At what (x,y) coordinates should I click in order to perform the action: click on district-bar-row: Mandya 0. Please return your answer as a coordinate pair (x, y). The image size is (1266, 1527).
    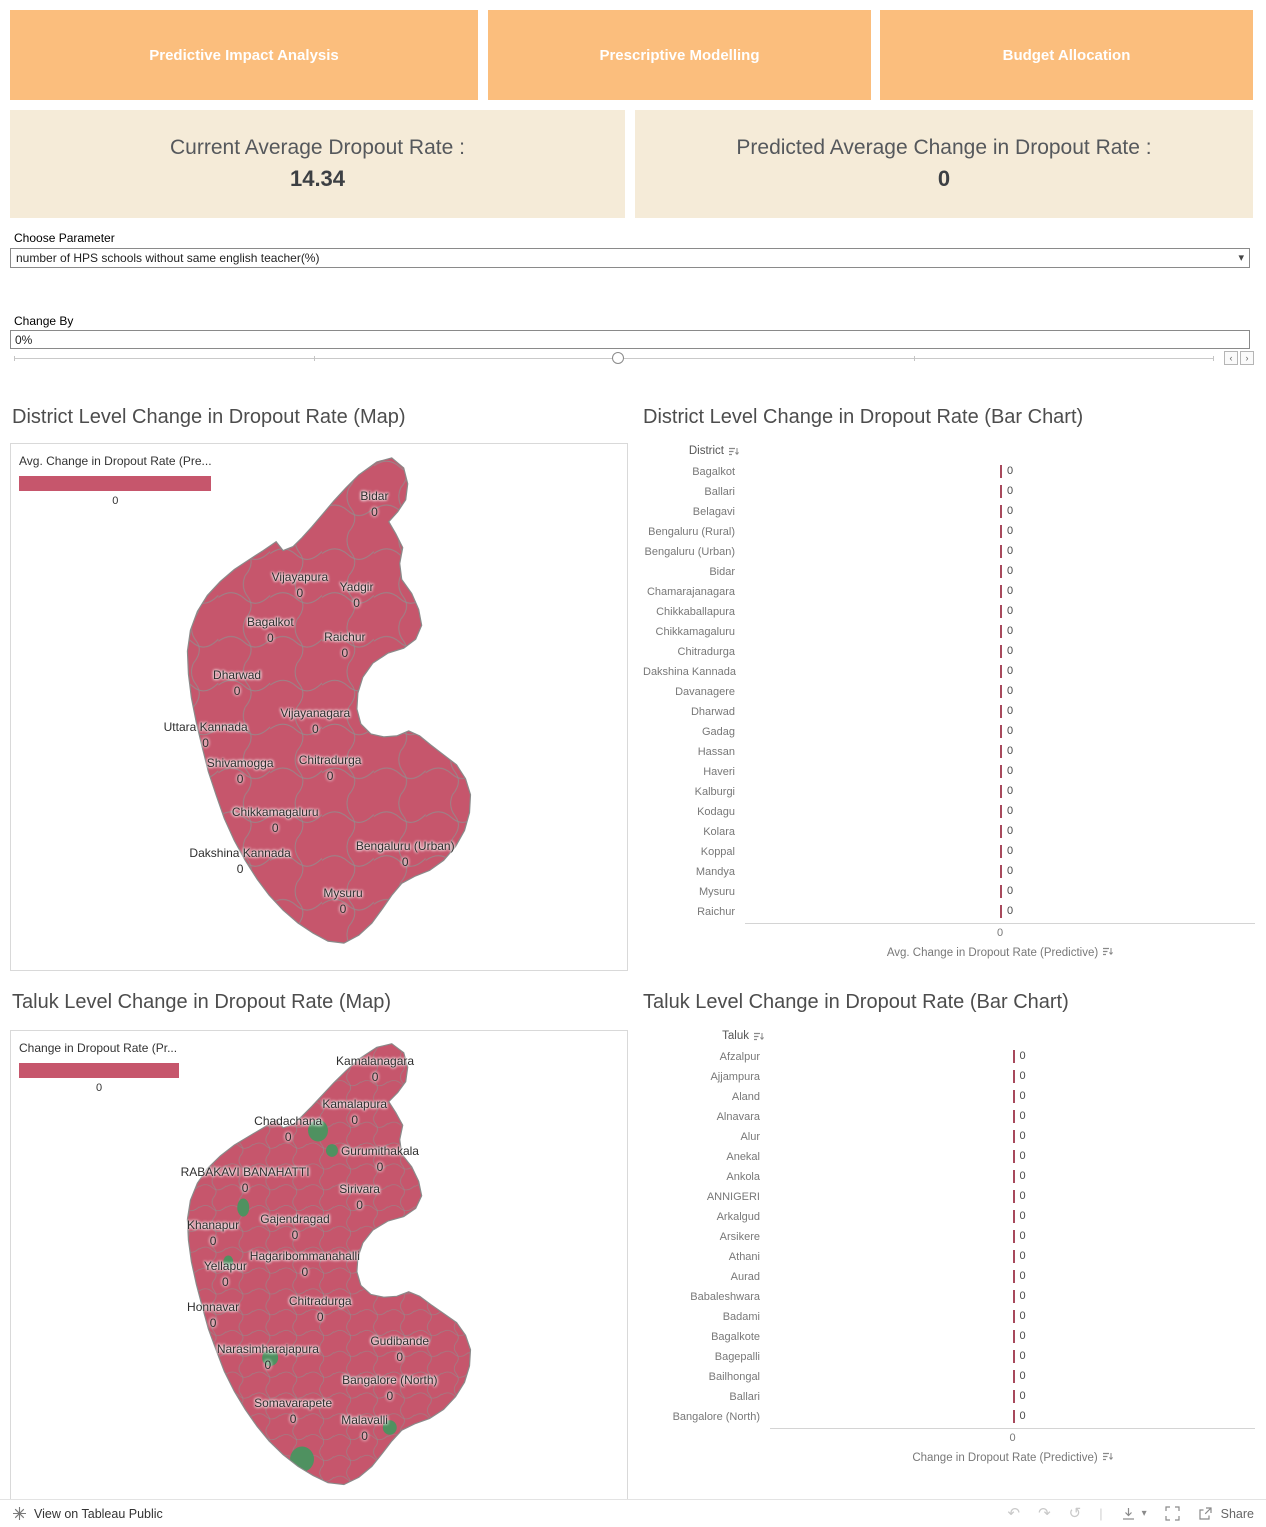
    Looking at the image, I should click on (949, 872).